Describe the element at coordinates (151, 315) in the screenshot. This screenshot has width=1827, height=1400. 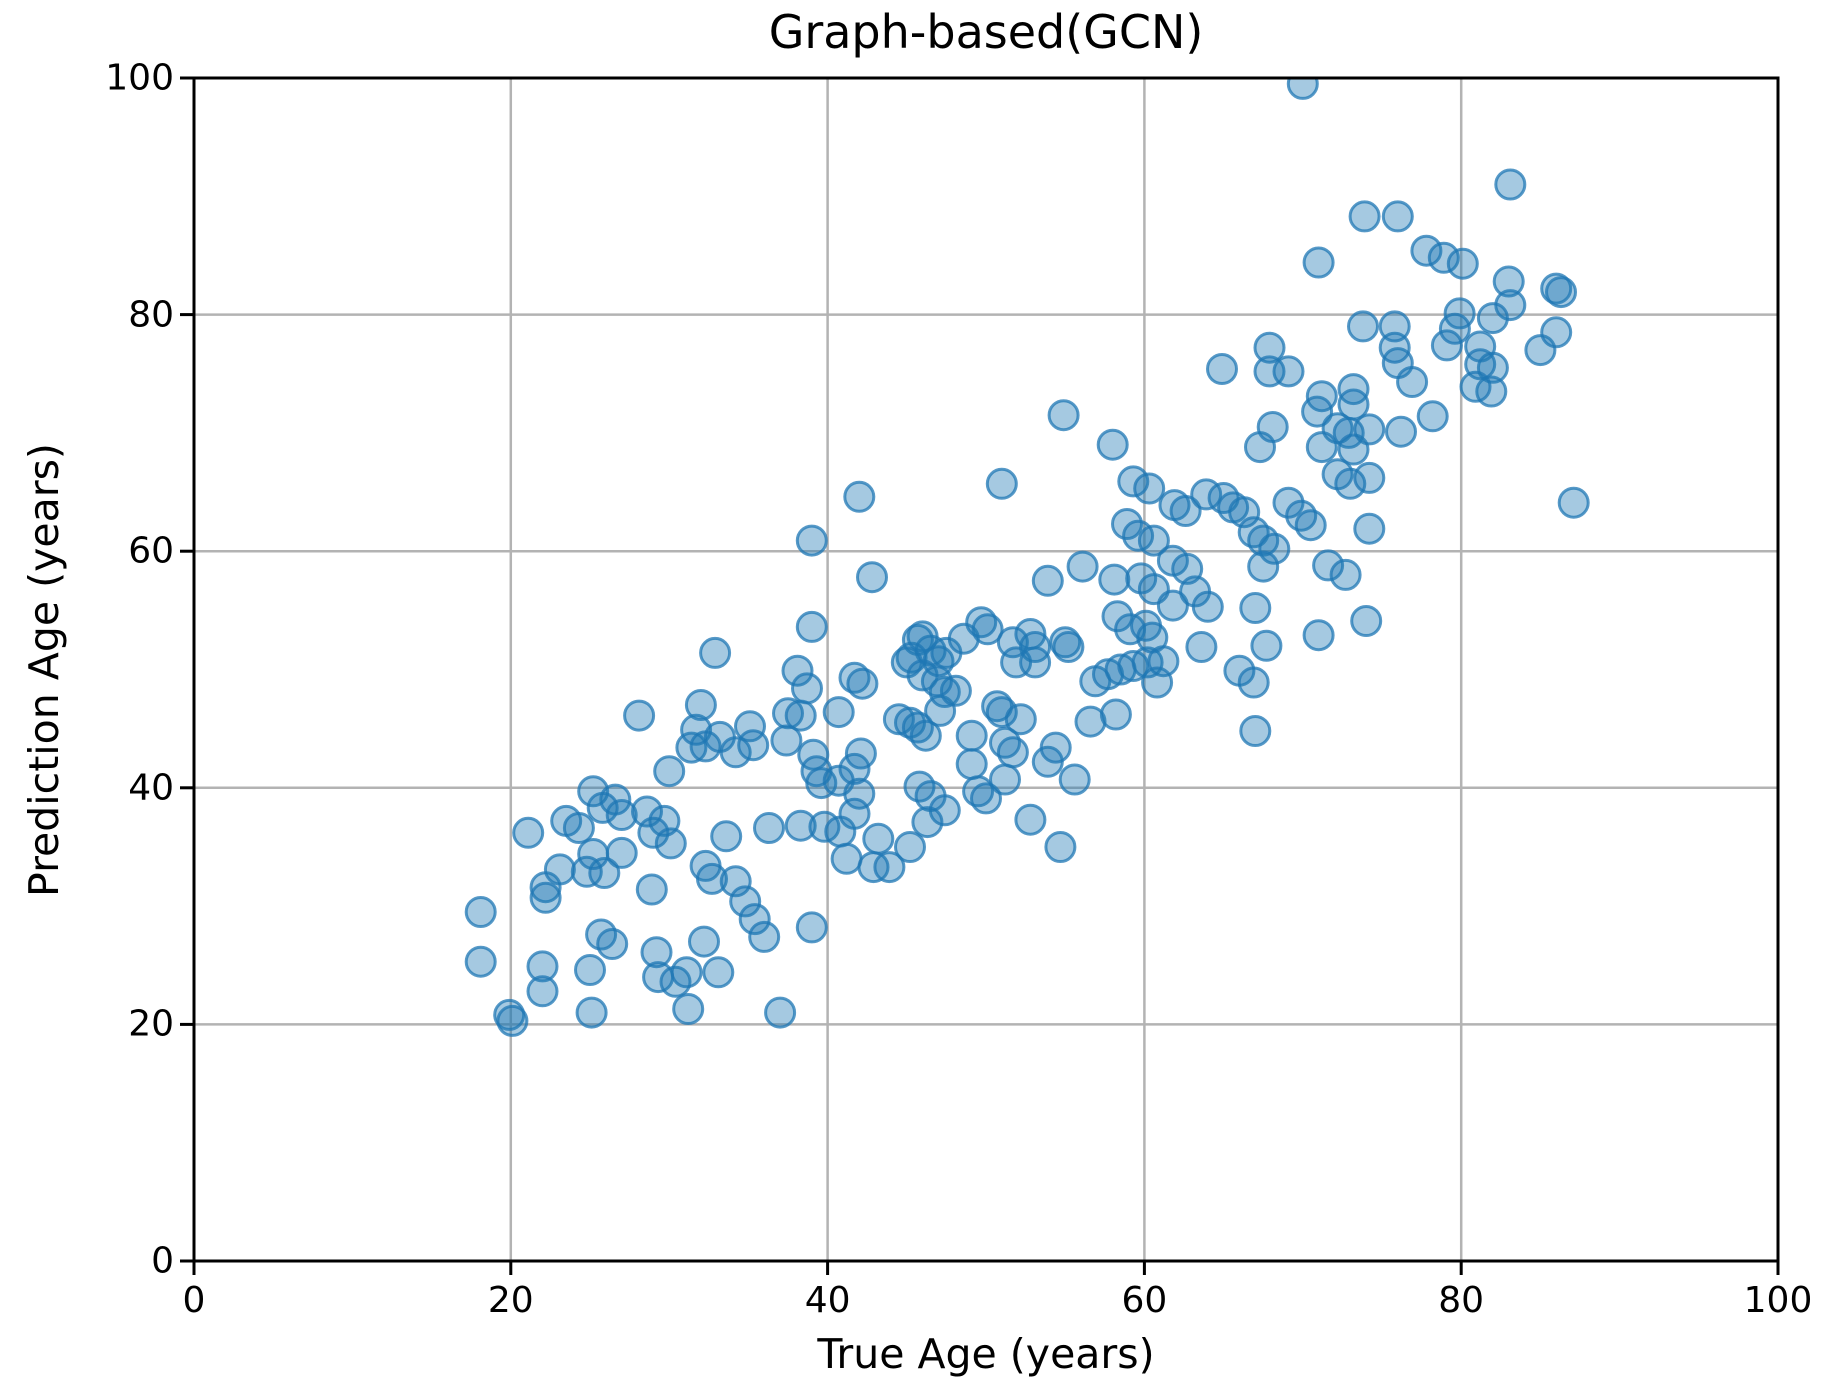
I see `y-tick-label: 80` at that location.